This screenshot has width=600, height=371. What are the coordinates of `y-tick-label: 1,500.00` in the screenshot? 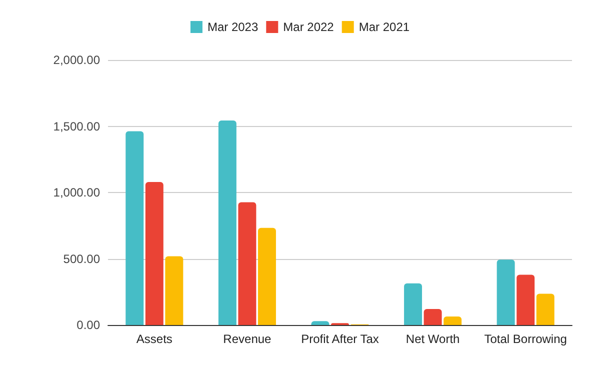 It's located at (76, 126).